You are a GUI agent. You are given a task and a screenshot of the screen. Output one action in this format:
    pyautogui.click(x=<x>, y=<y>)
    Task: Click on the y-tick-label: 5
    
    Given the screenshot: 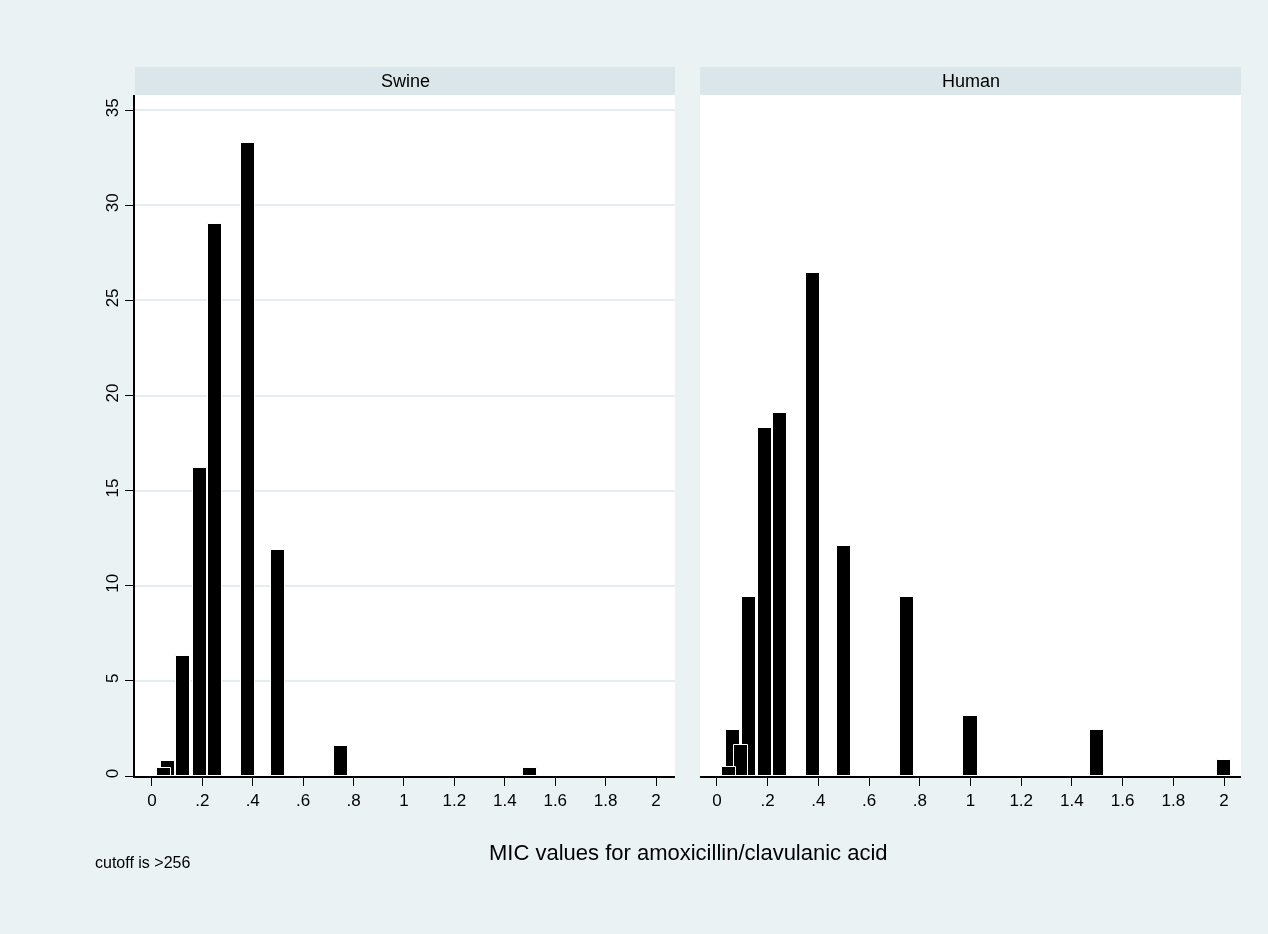 What is the action you would take?
    pyautogui.click(x=113, y=678)
    